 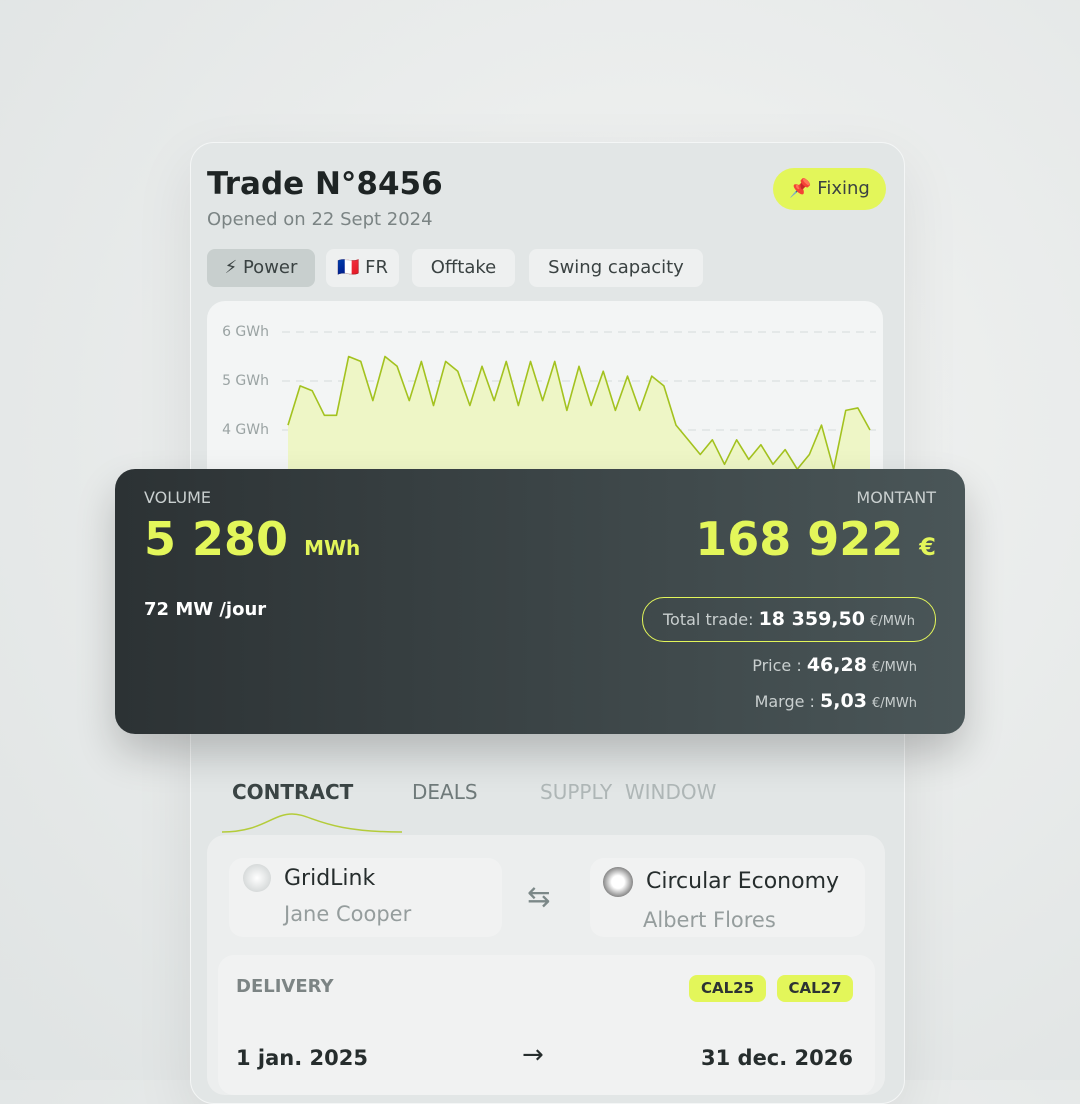 I want to click on margin-label: Marge :, so click(x=784, y=701).